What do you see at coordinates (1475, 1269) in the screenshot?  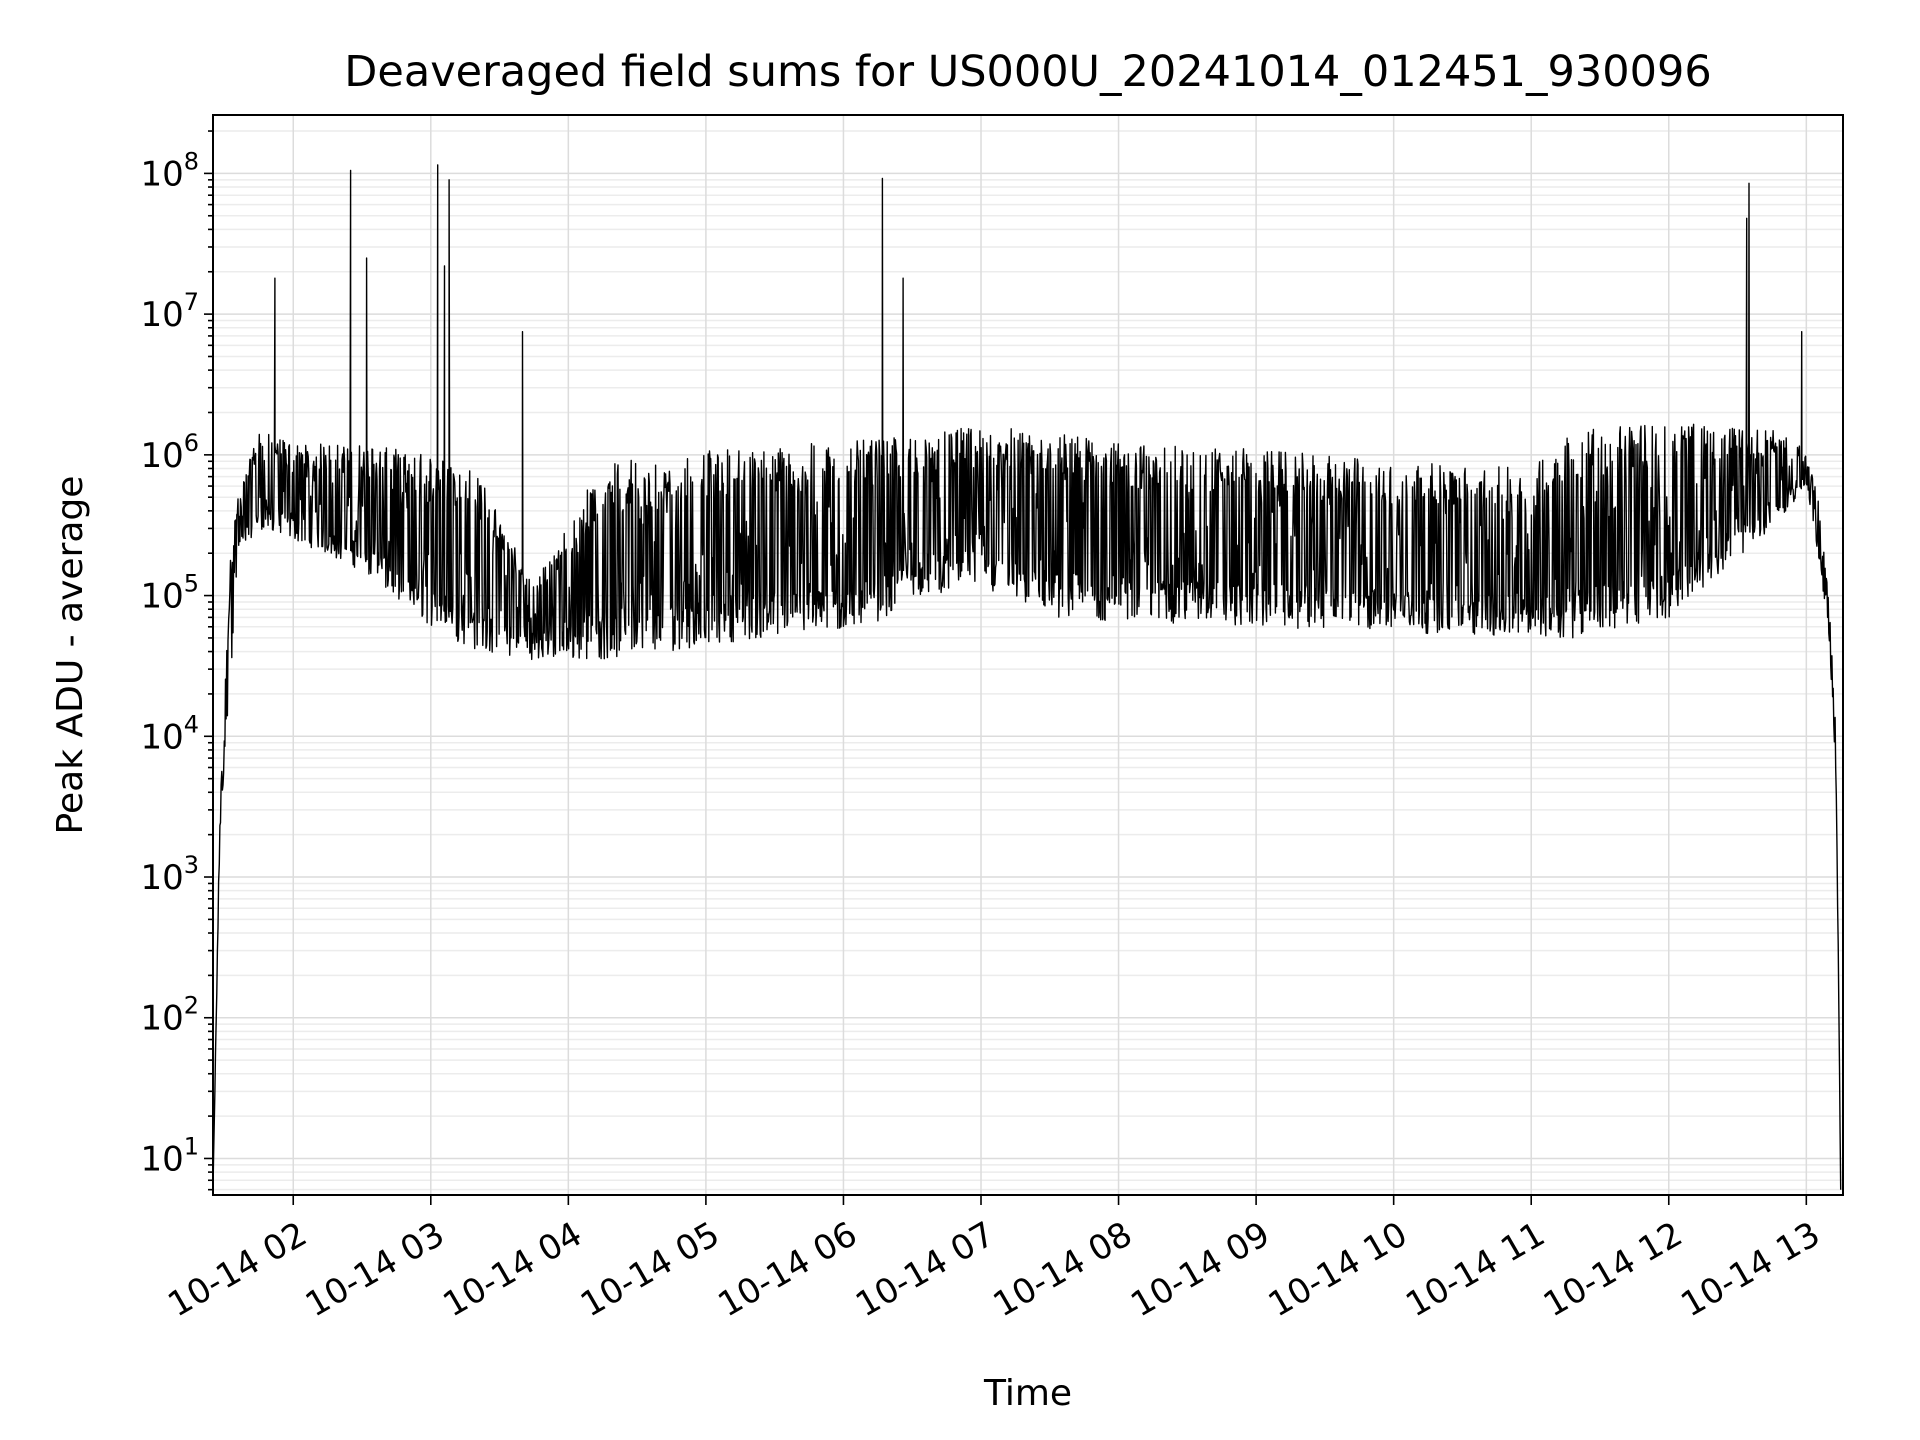 I see `x-tick-label: 10-14 11` at bounding box center [1475, 1269].